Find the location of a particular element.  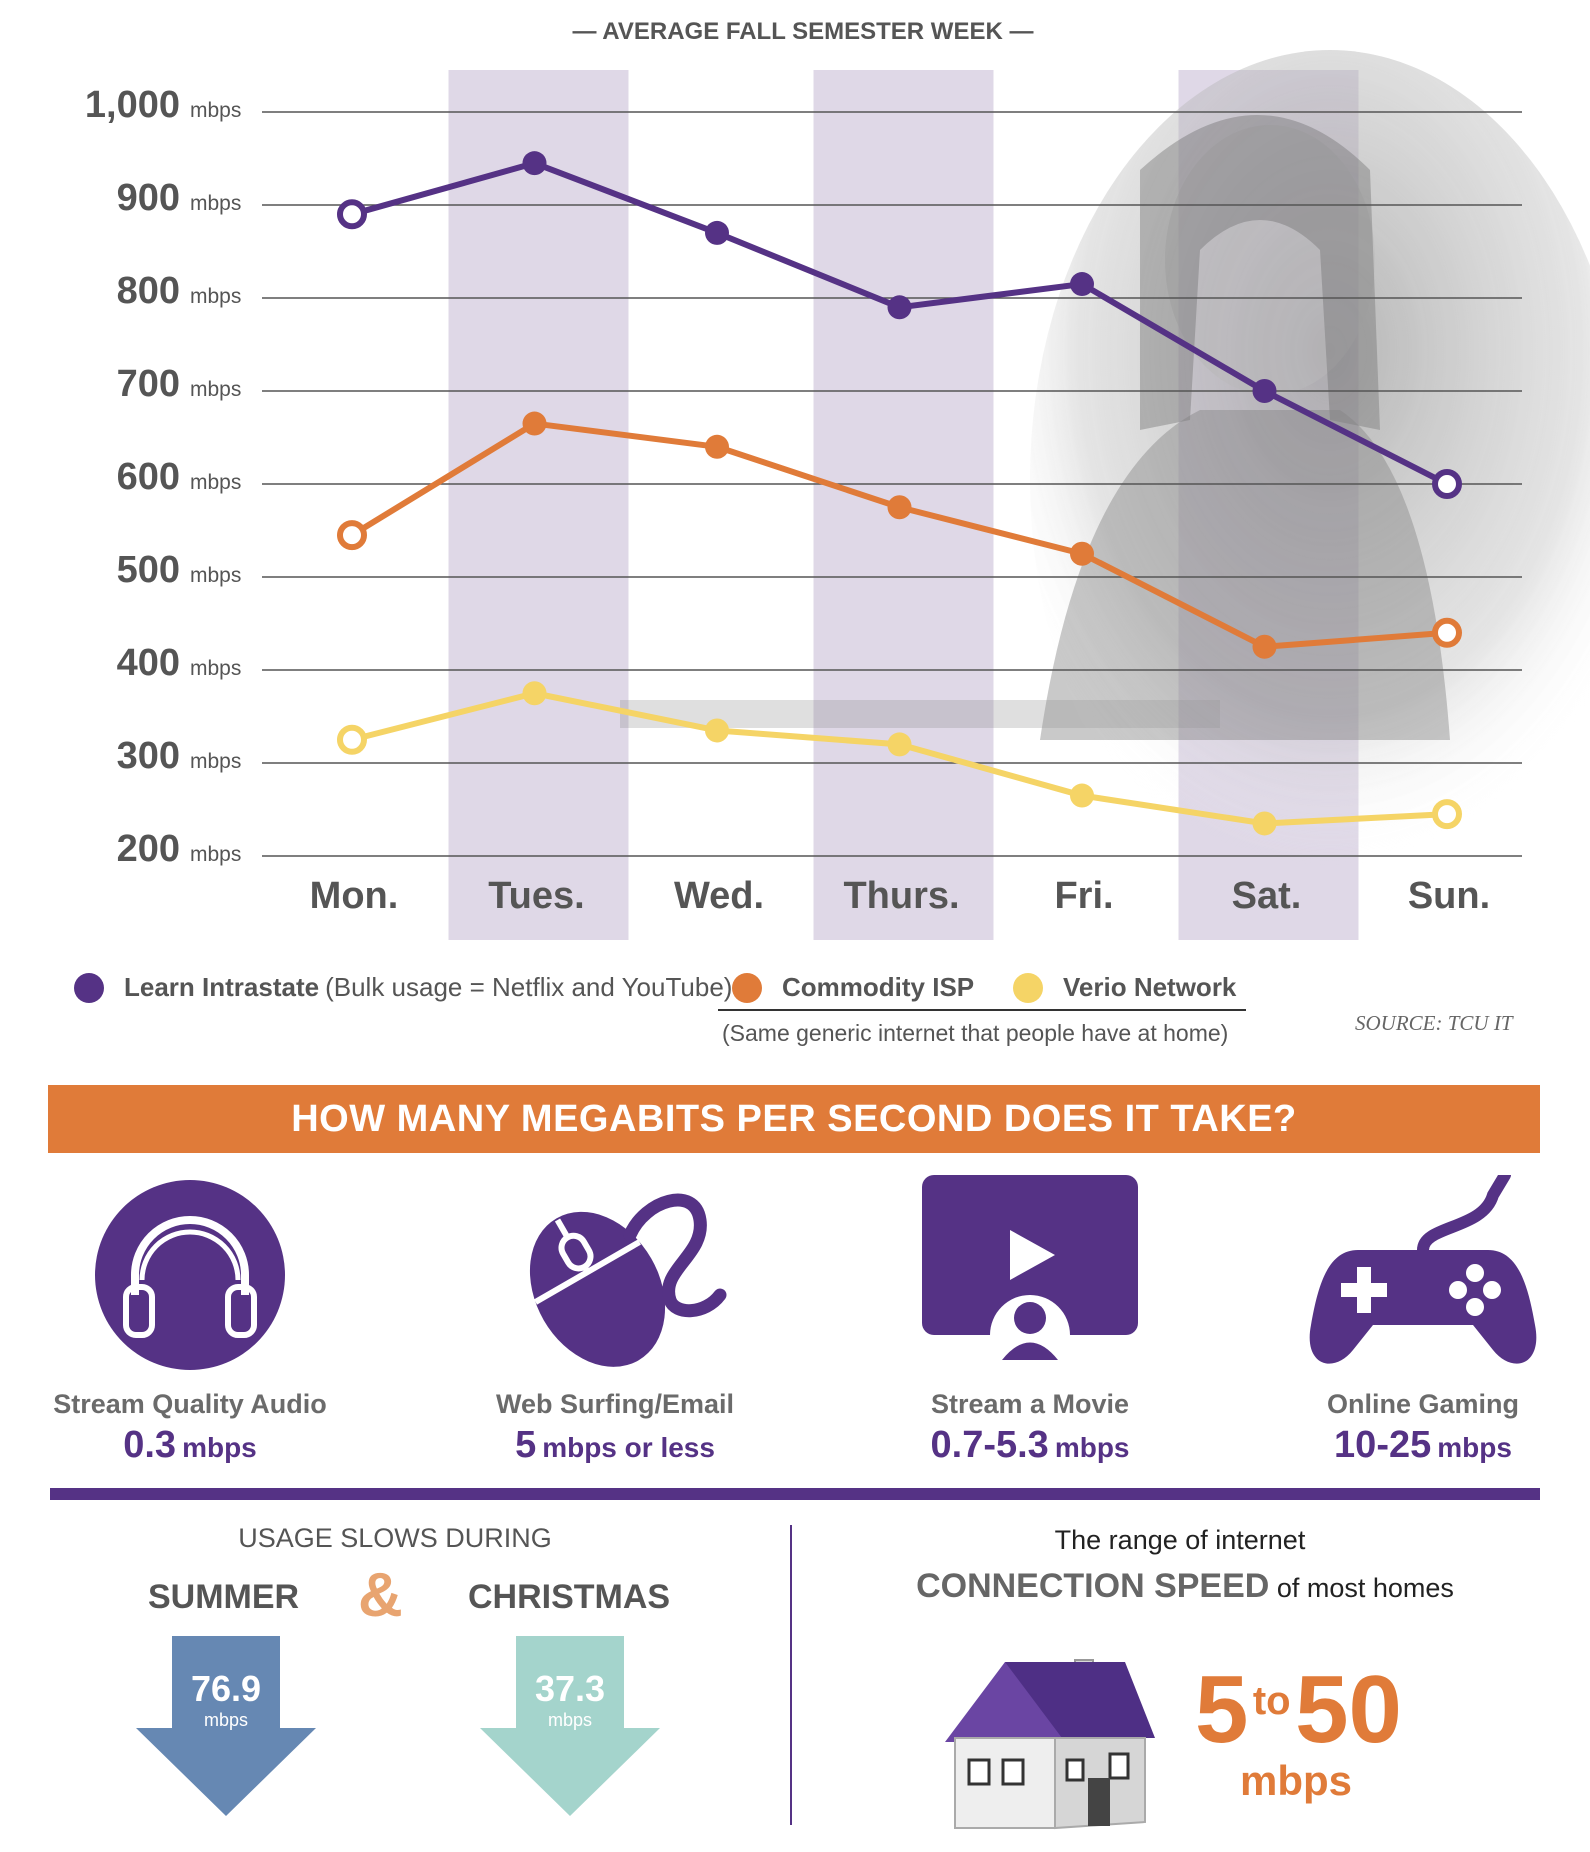

x-tick-label: Sat. is located at coordinates (1267, 896).